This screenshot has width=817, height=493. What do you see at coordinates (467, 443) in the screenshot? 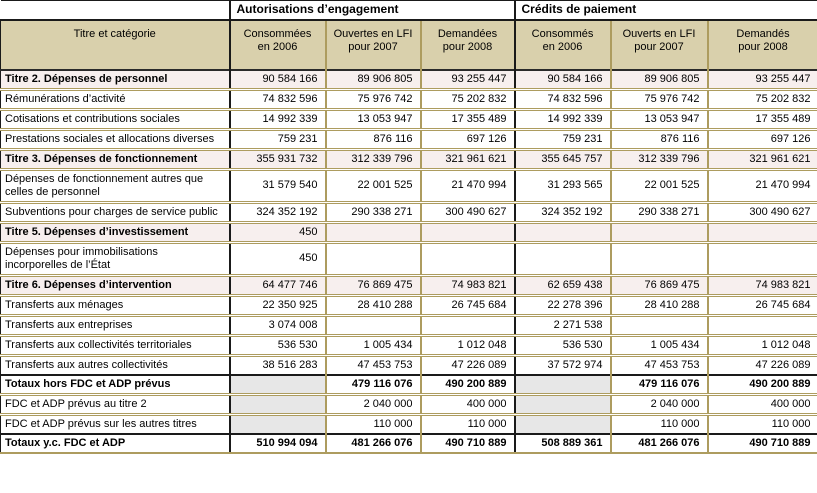
I see `cell-value: 490 710 889` at bounding box center [467, 443].